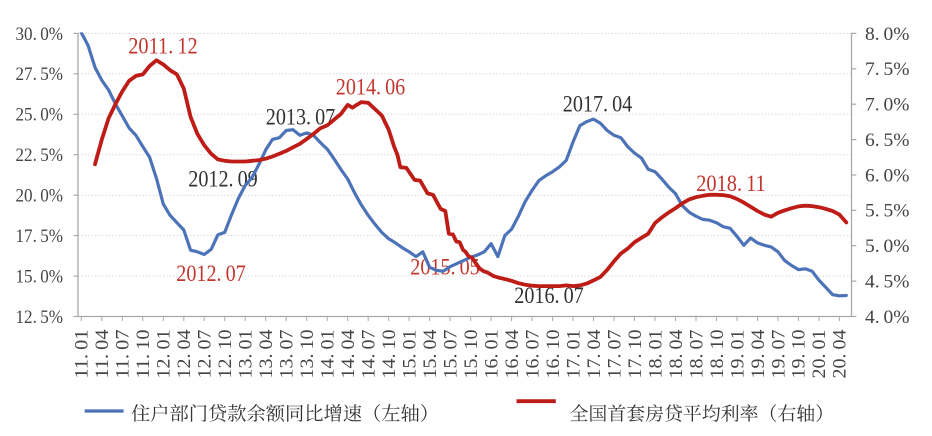 This screenshot has width=932, height=436. What do you see at coordinates (887, 176) in the screenshot?
I see `svg-text: 6. 0%` at bounding box center [887, 176].